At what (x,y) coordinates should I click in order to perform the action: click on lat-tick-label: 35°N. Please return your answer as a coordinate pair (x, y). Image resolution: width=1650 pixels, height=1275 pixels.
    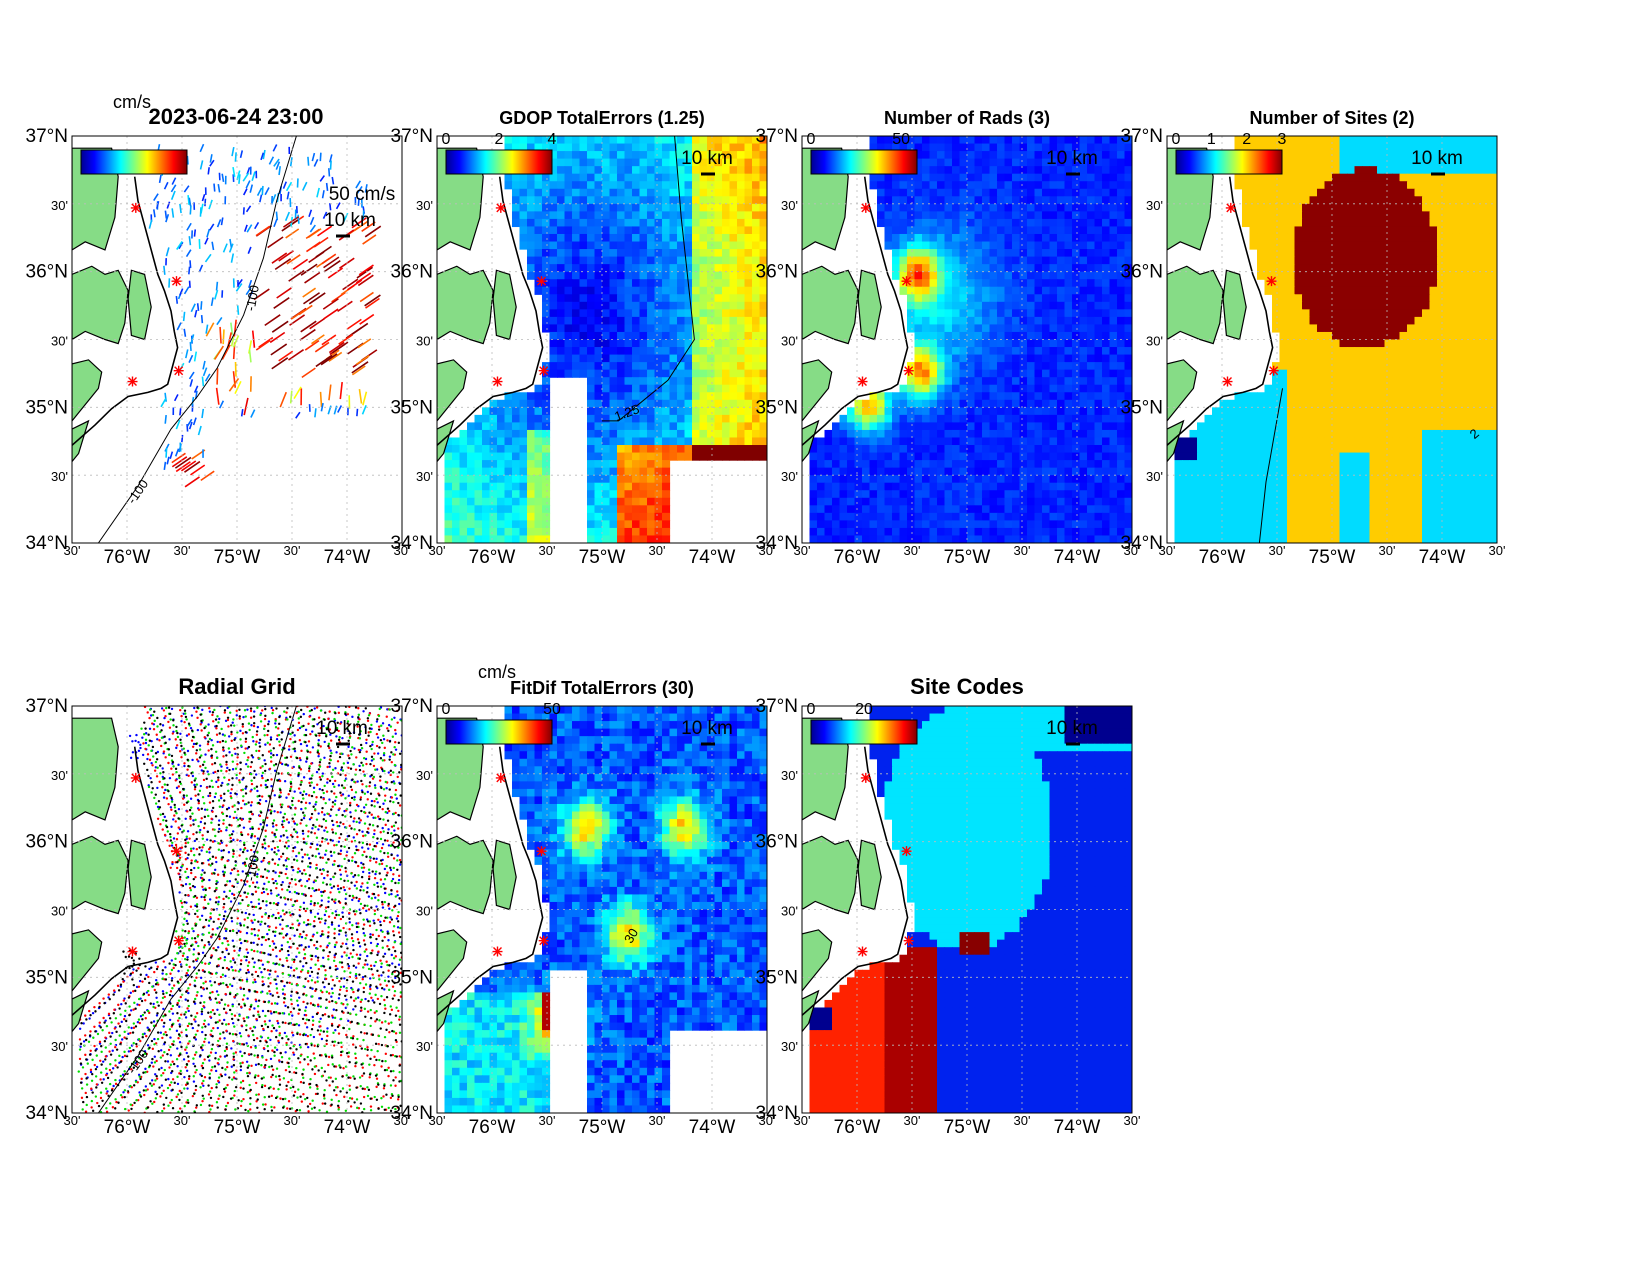
    Looking at the image, I should click on (777, 977).